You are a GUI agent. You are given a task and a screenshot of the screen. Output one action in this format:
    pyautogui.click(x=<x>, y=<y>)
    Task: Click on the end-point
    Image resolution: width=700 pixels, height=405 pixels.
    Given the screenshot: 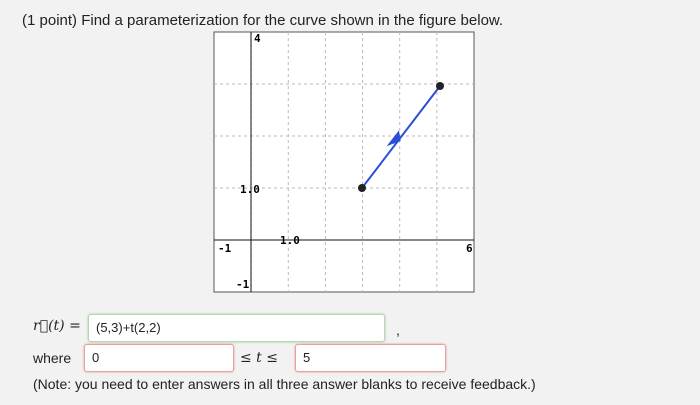 What is the action you would take?
    pyautogui.click(x=440, y=86)
    